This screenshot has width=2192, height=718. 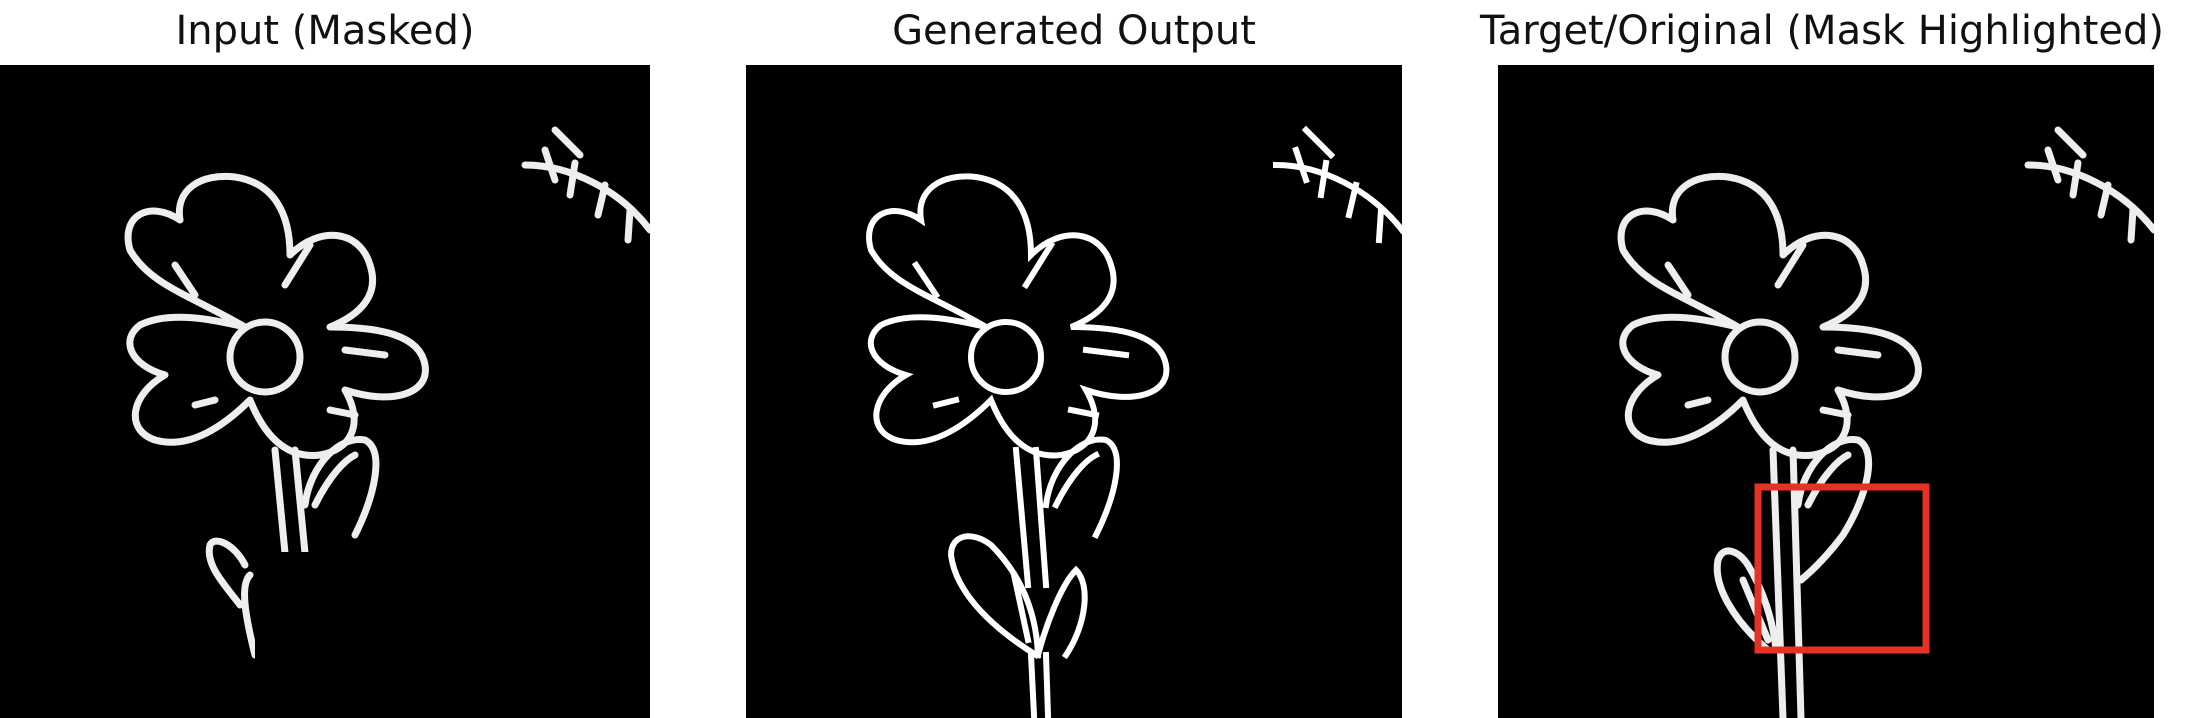 I want to click on panel-title-generated: Generated Output, so click(x=1074, y=31).